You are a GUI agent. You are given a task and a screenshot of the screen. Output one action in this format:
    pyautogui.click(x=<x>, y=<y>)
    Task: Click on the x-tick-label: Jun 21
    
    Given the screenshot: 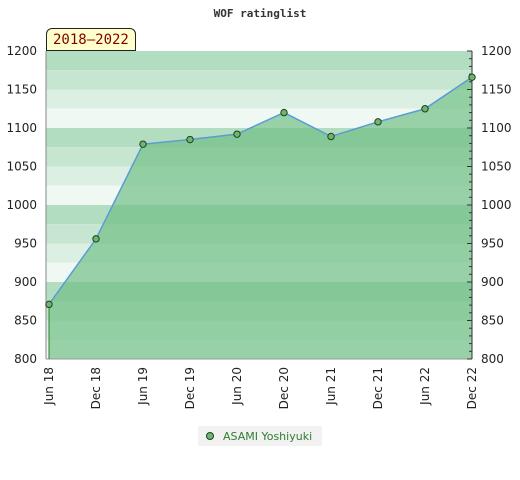 What is the action you would take?
    pyautogui.click(x=331, y=386)
    